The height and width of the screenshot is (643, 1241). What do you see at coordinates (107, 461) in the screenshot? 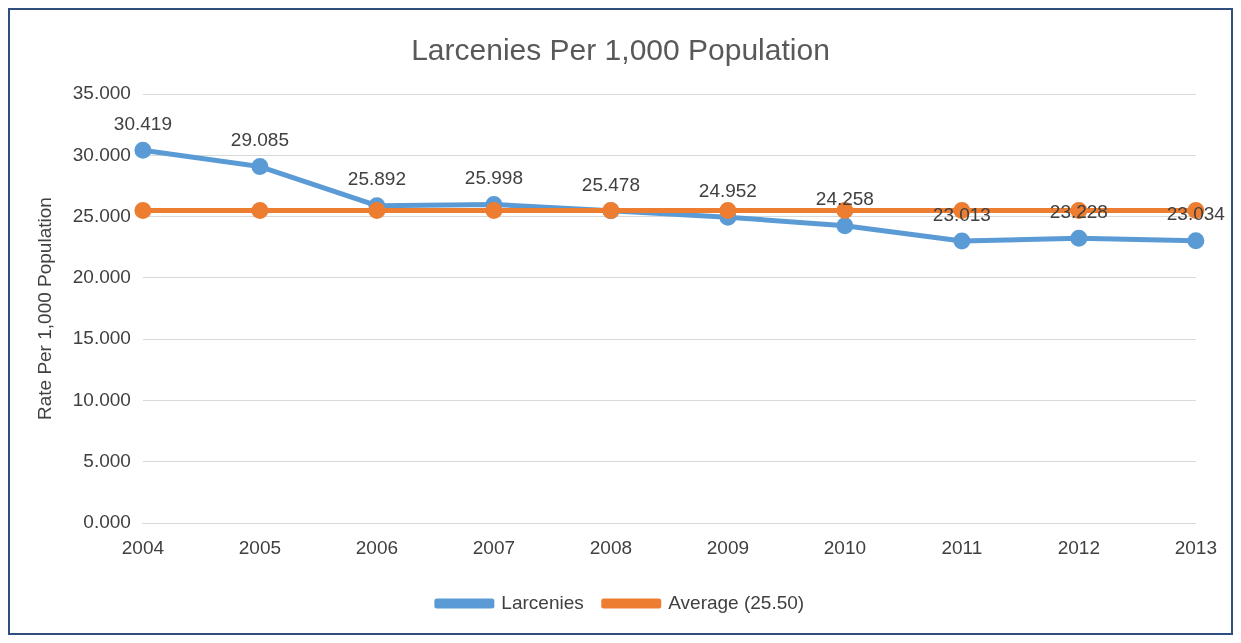
I see `y-tick-label: 5.000` at bounding box center [107, 461].